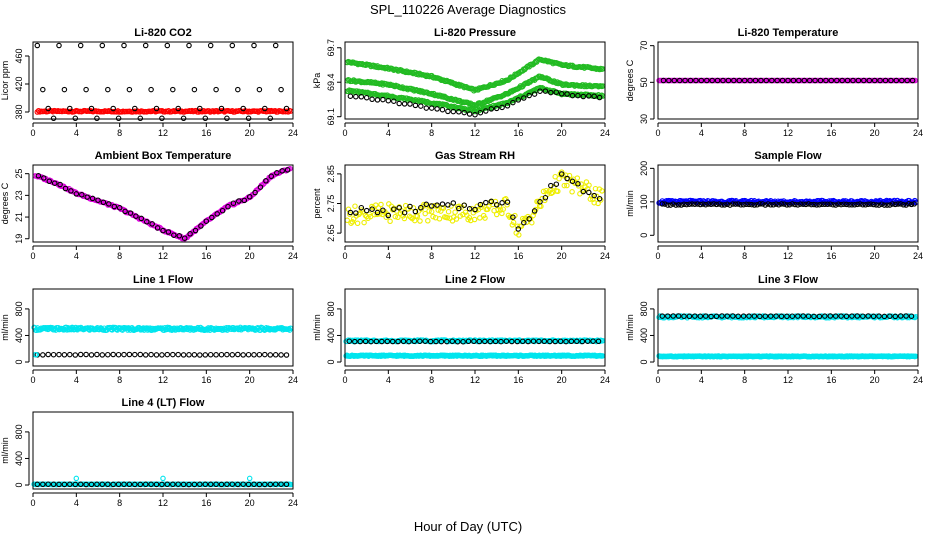 The height and width of the screenshot is (540, 936). What do you see at coordinates (788, 156) in the screenshot?
I see `panel-title: Sample Flow` at bounding box center [788, 156].